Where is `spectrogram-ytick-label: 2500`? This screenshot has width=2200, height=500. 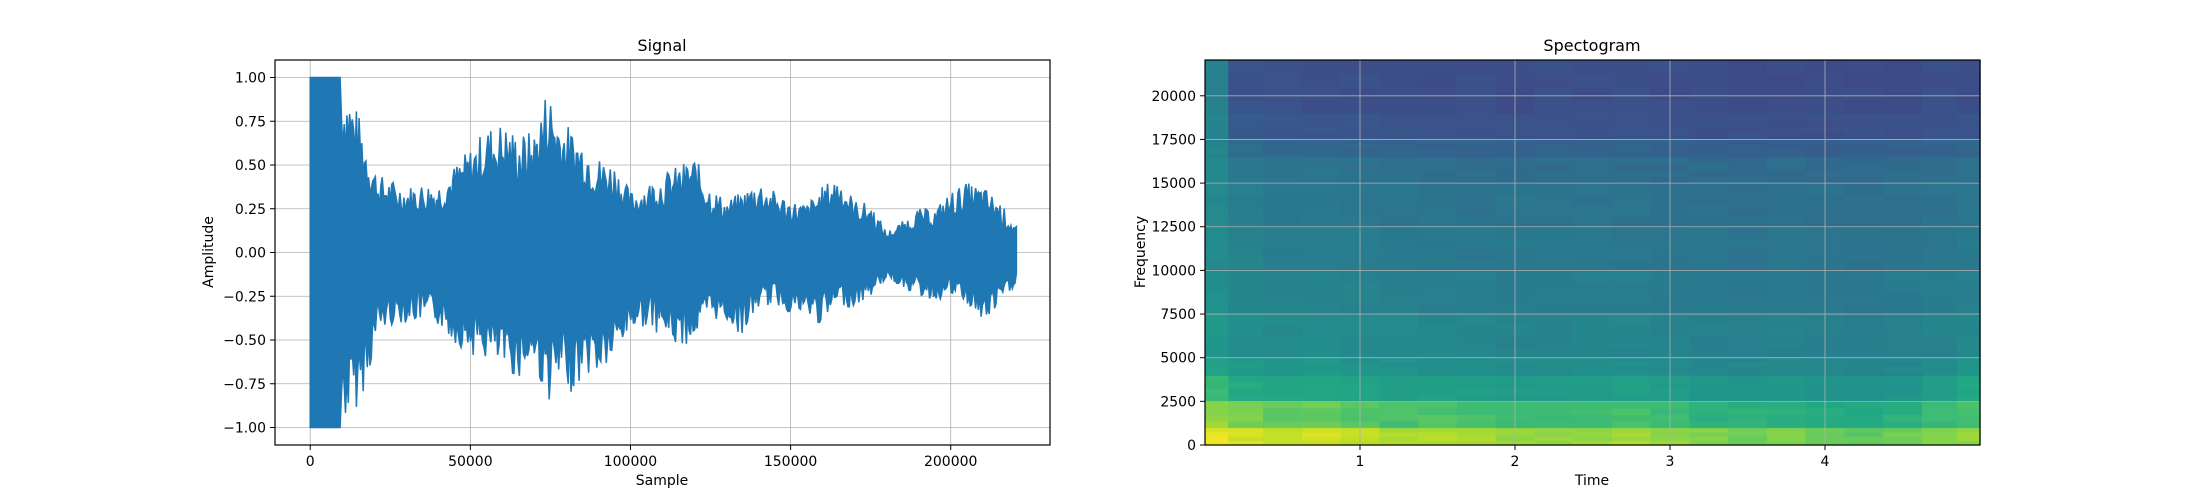 spectrogram-ytick-label: 2500 is located at coordinates (1178, 402).